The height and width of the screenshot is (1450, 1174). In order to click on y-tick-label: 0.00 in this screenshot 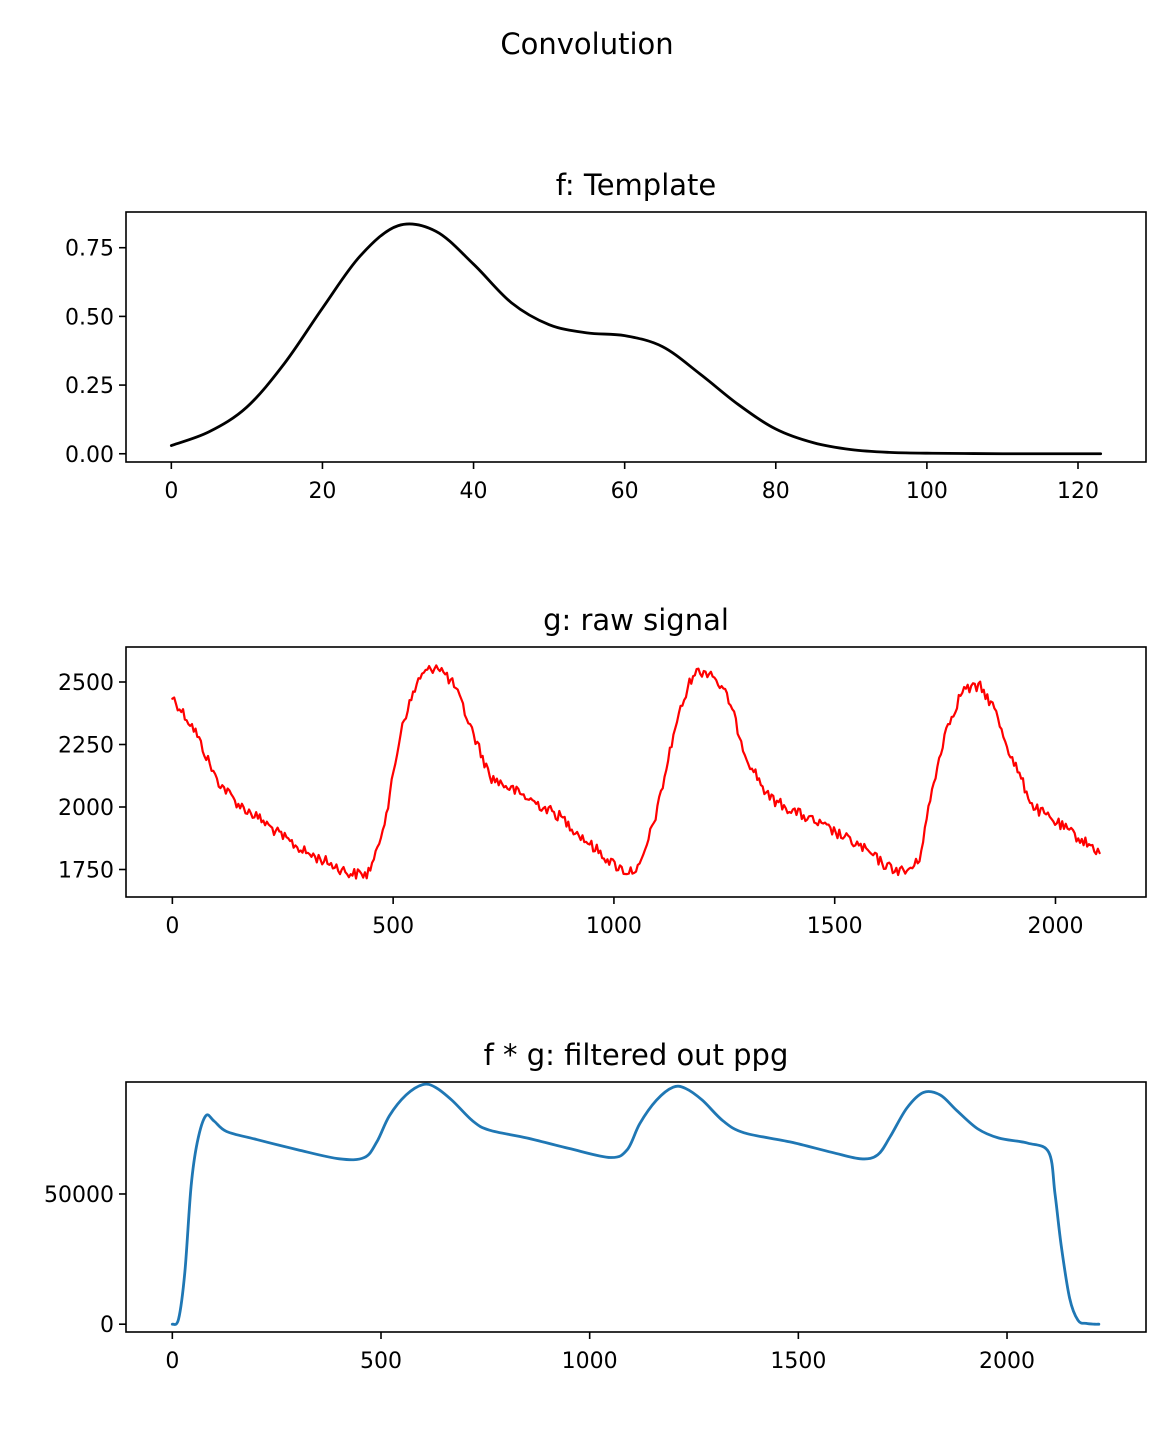, I will do `click(89, 455)`.